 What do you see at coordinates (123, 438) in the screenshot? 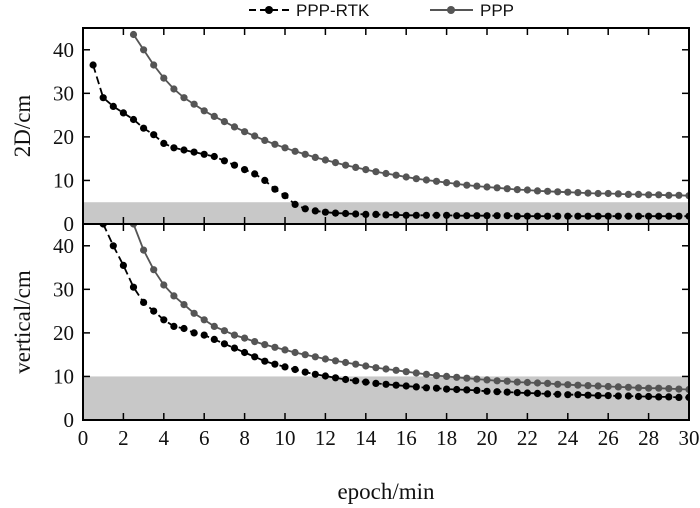
I see `x-tick-label: 2` at bounding box center [123, 438].